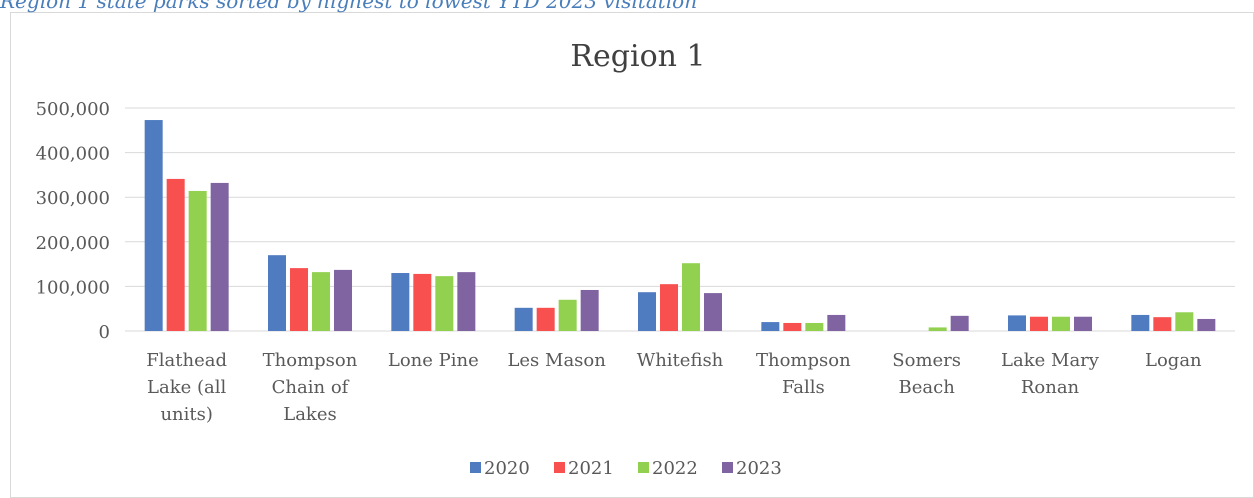  I want to click on x-tick-label: Thompson Falls, so click(803, 374).